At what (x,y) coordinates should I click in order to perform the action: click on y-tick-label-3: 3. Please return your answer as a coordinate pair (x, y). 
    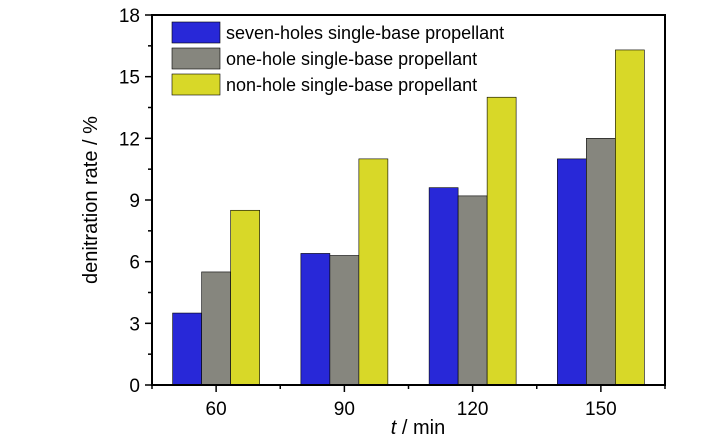
    Looking at the image, I should click on (134, 324).